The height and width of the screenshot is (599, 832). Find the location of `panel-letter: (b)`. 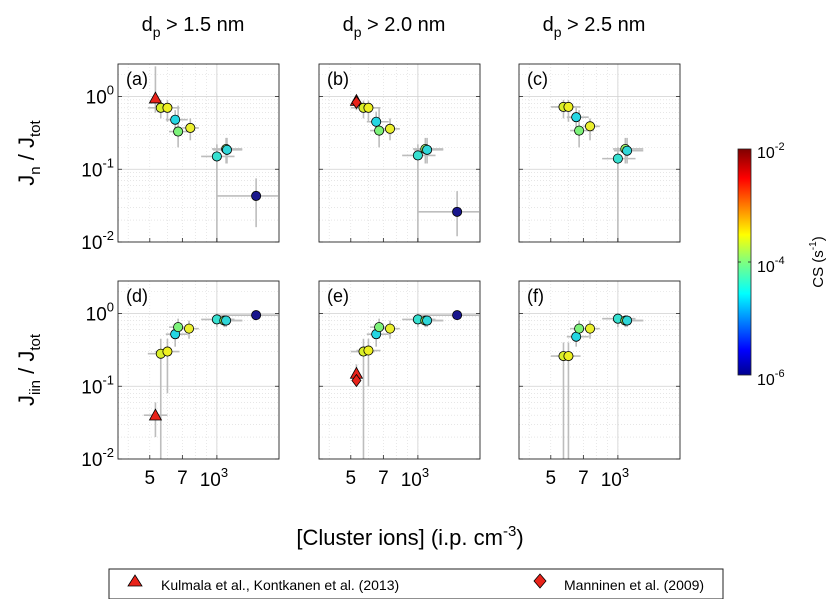

panel-letter: (b) is located at coordinates (338, 79).